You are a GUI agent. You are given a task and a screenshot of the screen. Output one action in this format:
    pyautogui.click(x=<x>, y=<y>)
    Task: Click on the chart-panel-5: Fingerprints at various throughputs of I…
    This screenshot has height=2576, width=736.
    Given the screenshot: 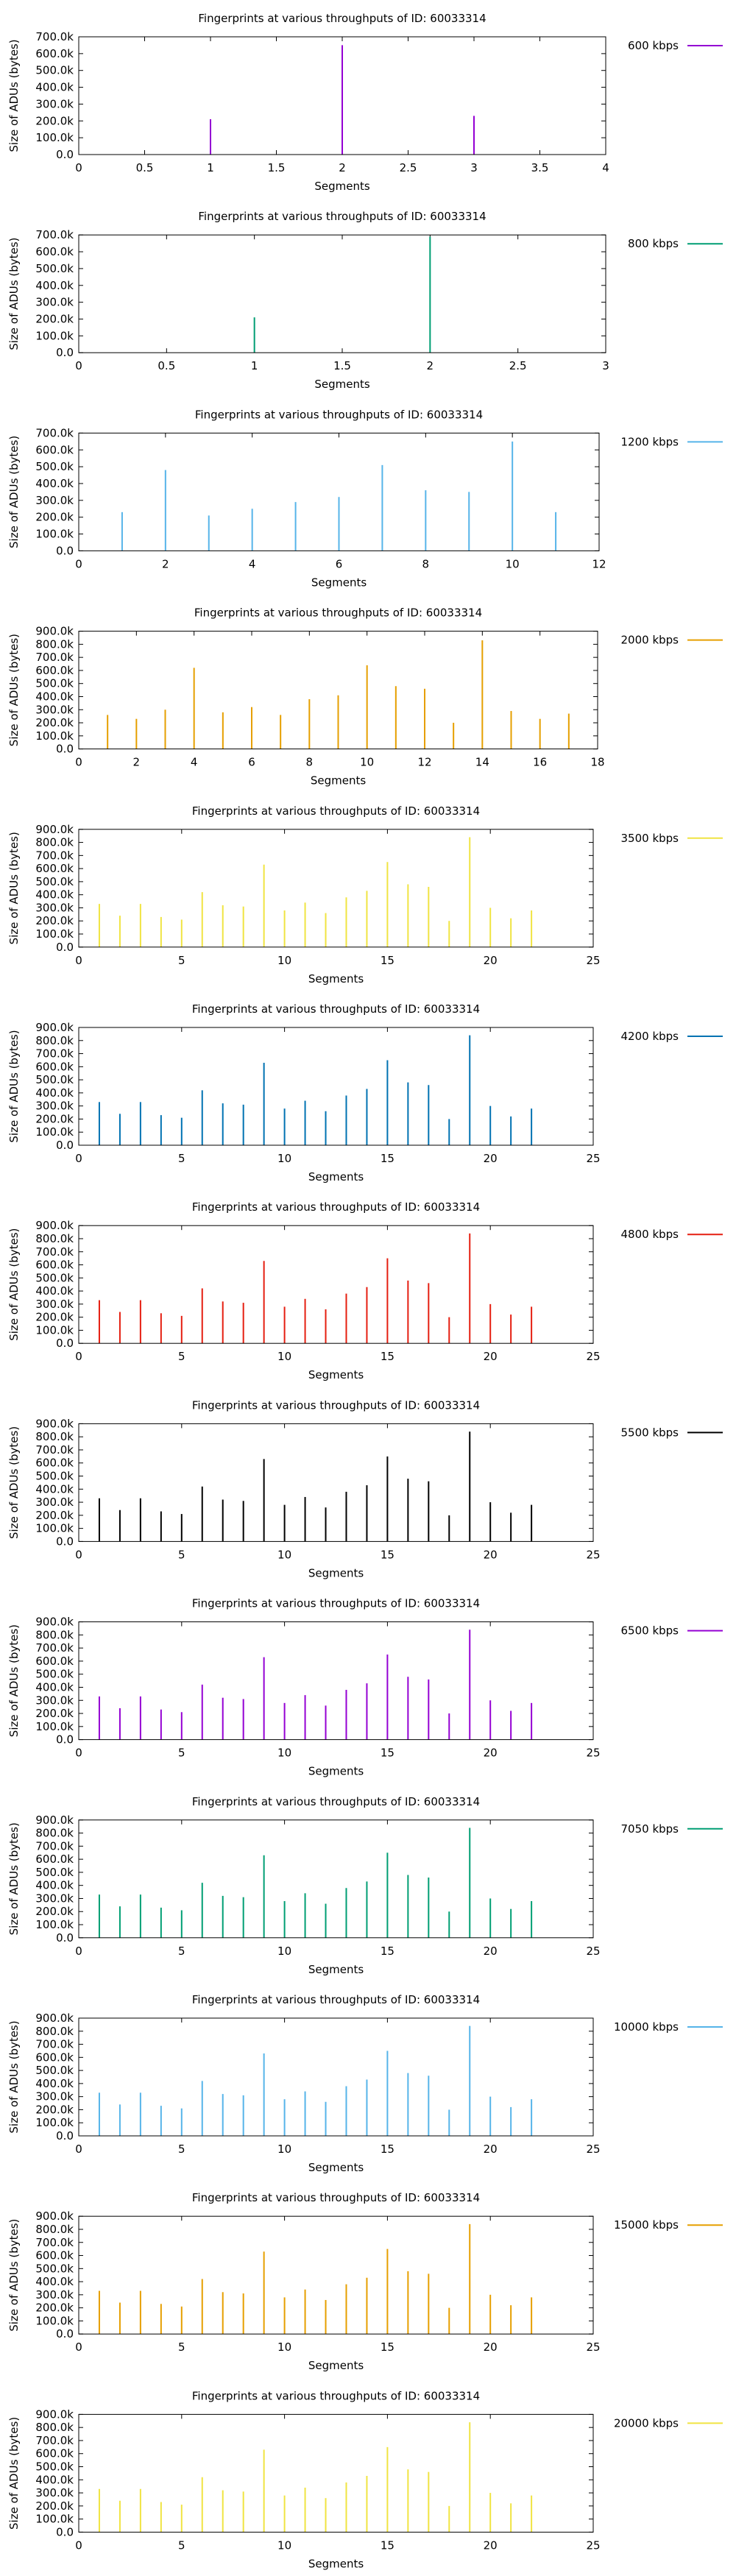 What is the action you would take?
    pyautogui.click(x=365, y=895)
    